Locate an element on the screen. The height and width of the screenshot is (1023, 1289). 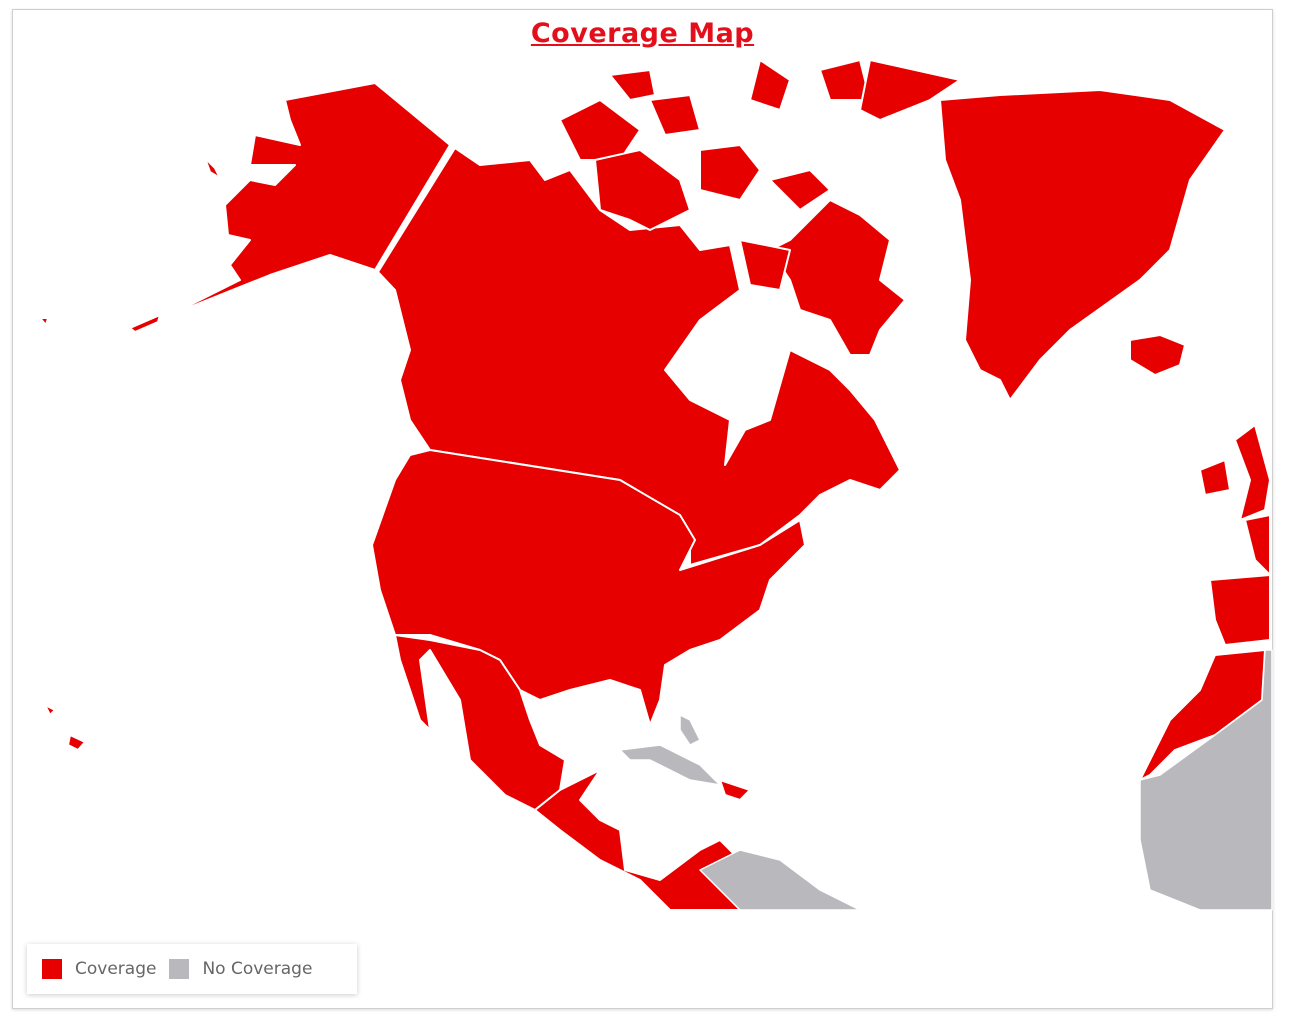
region-ireland is located at coordinates (1215, 477).